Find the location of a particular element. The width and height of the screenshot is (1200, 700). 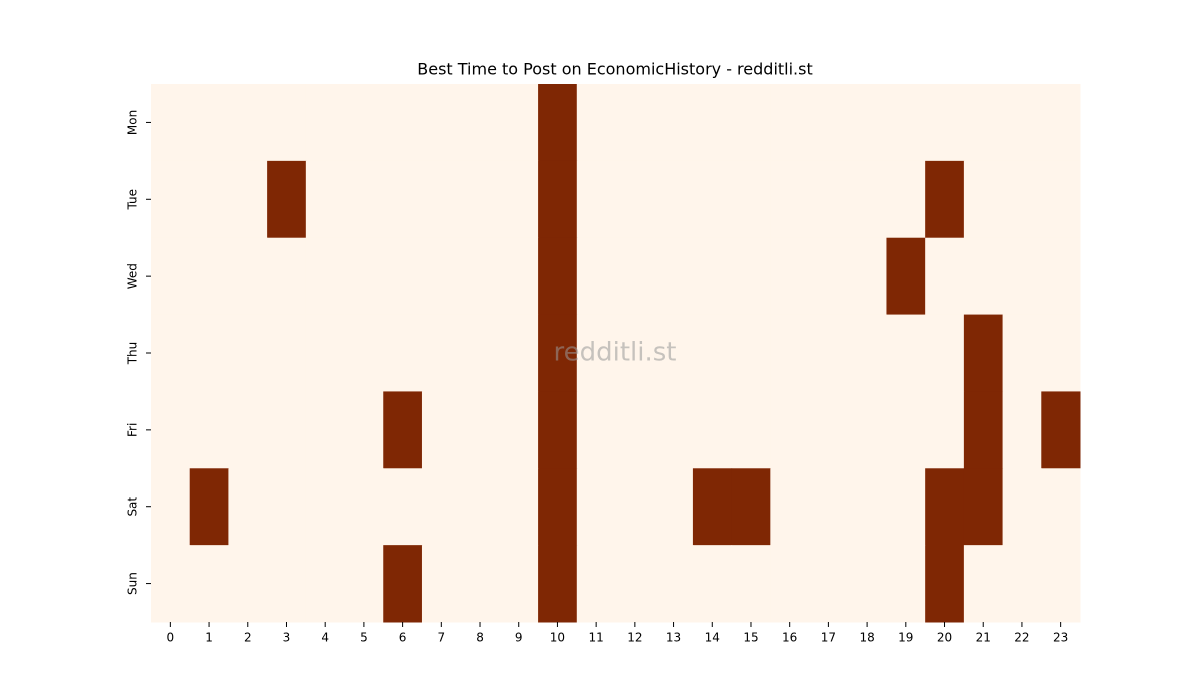

x-tick-label: 23 is located at coordinates (1060, 638).